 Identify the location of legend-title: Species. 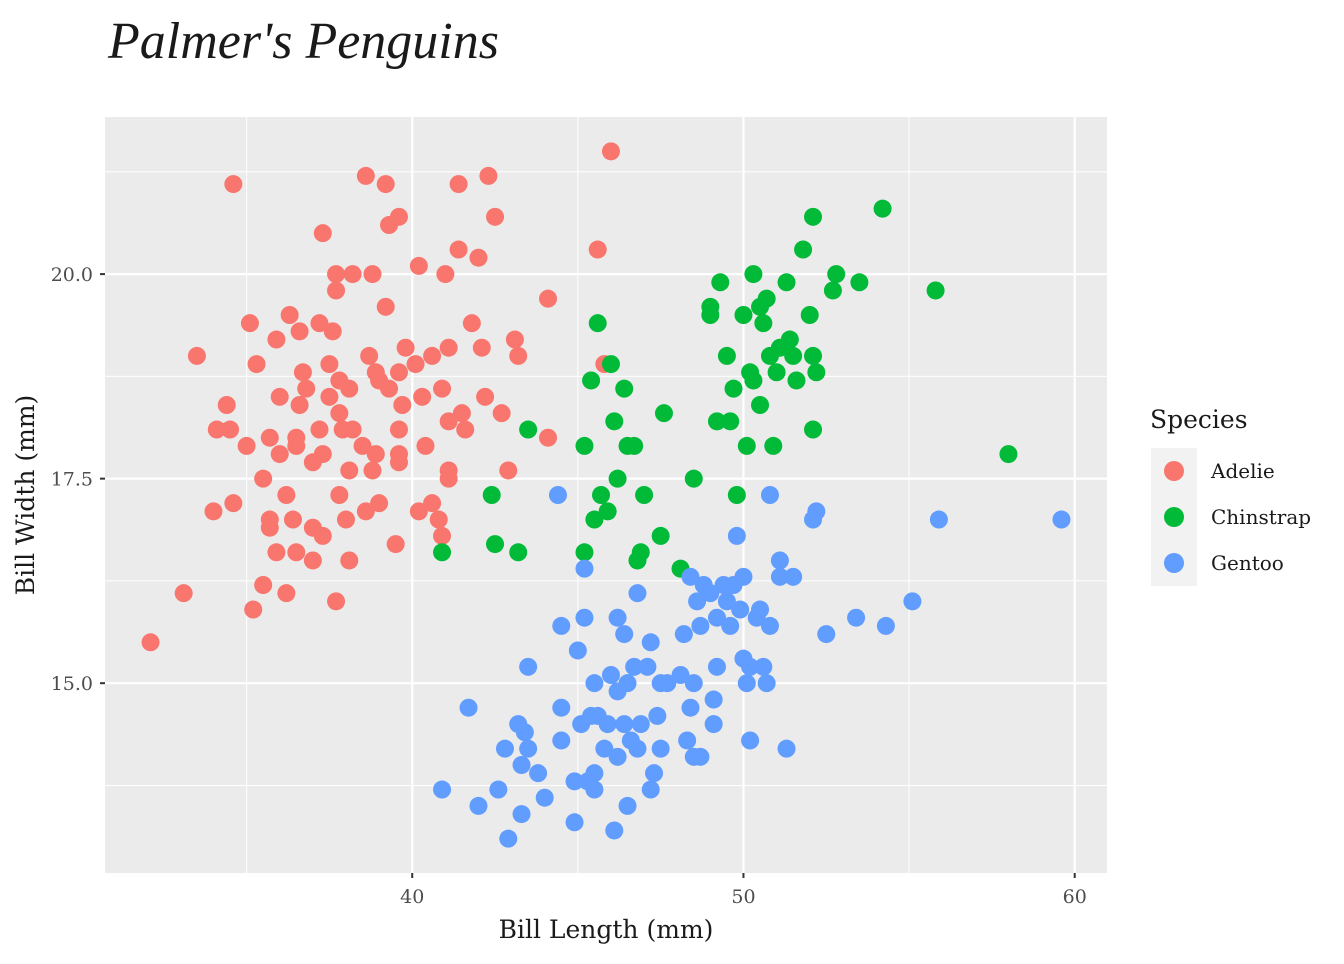
(1199, 419).